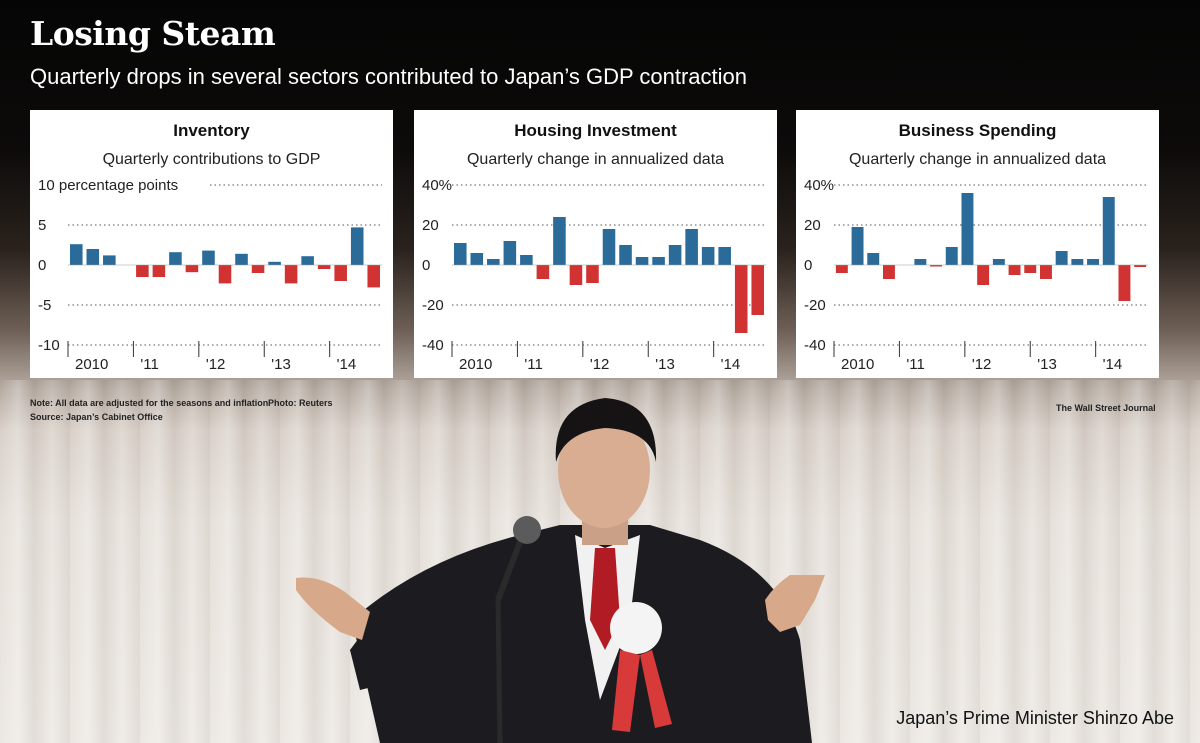  What do you see at coordinates (1035, 718) in the screenshot?
I see `photo-caption: Japan’s Prime Minister Shinzo Abe` at bounding box center [1035, 718].